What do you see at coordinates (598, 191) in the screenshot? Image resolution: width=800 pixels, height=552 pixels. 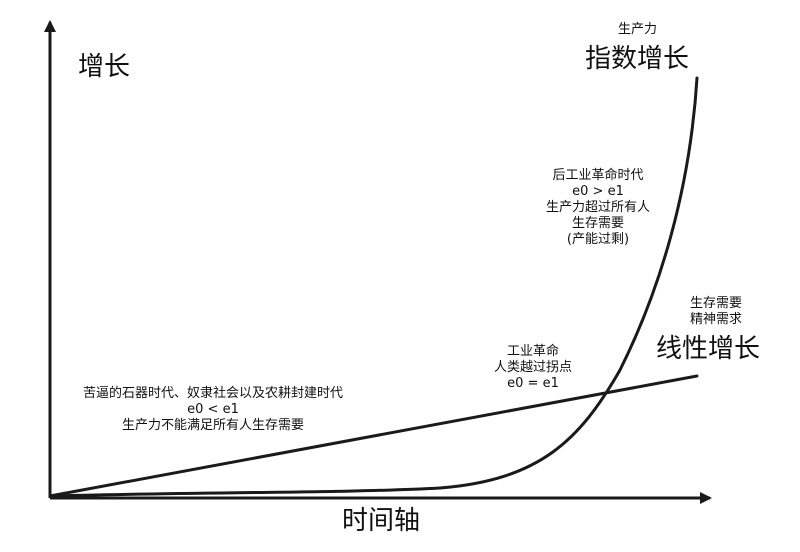 I see `post-industrial-note-line: e0 > e1` at bounding box center [598, 191].